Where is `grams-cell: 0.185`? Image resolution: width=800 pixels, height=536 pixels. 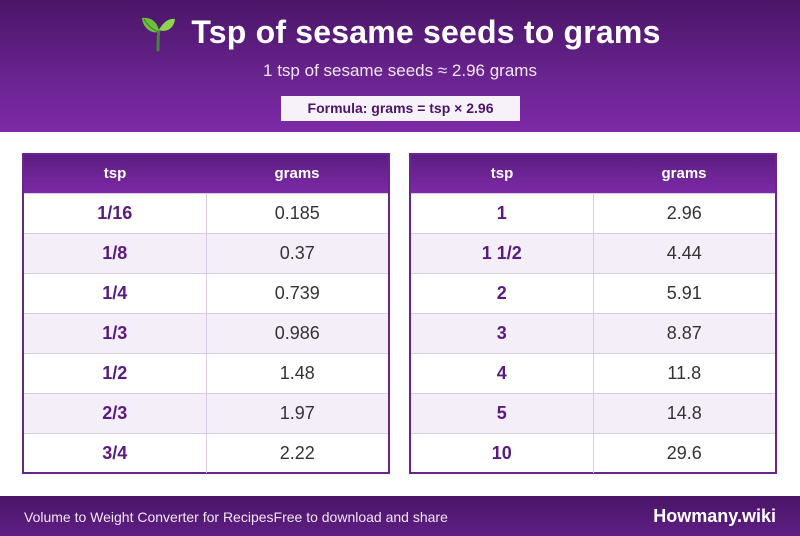
grams-cell: 0.185 is located at coordinates (297, 213).